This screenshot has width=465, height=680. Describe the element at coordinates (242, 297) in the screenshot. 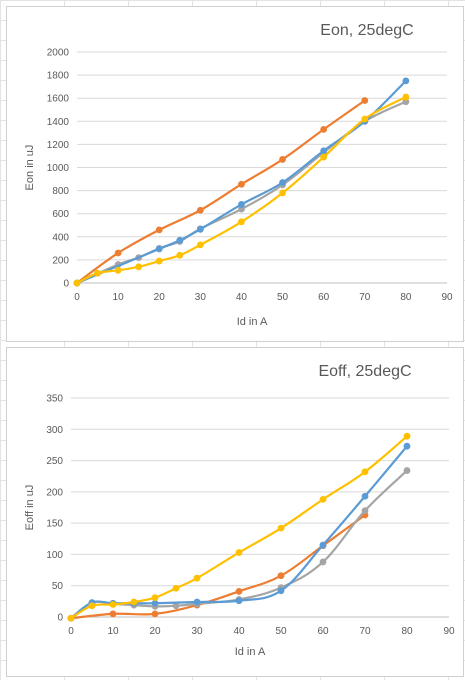

I see `eon-x-tick-label: 40` at that location.